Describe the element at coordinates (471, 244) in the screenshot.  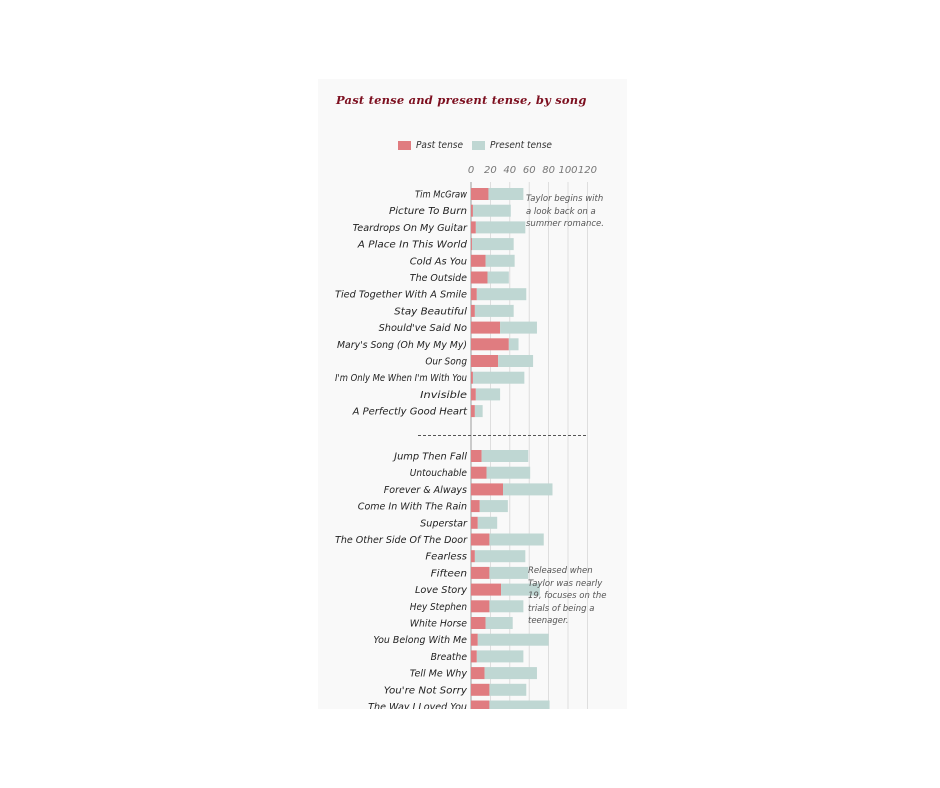
I see `bar-past-a-place-in-this-world` at that location.